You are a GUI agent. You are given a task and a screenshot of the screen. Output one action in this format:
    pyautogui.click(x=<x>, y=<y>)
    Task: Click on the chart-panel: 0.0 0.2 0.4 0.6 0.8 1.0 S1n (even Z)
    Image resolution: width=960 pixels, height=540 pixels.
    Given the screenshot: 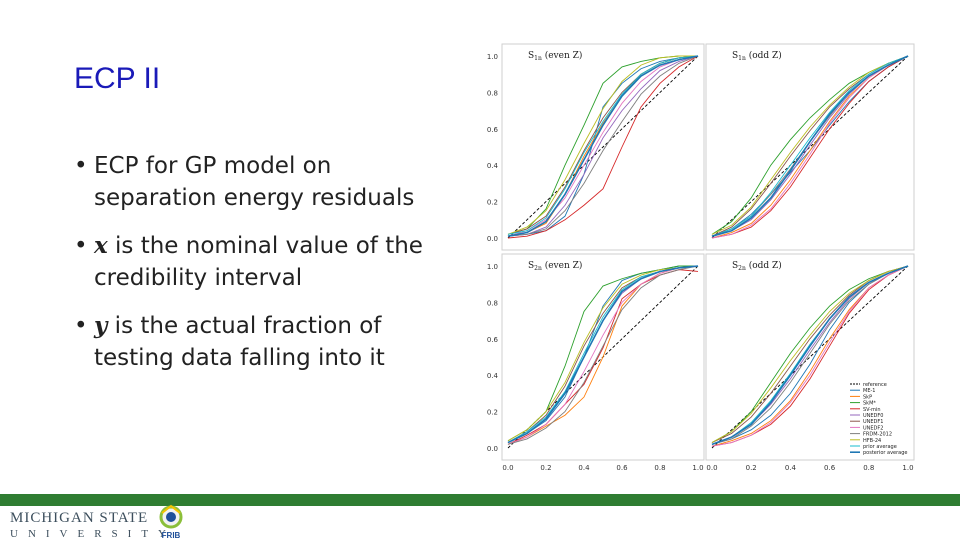 What is the action you would take?
    pyautogui.click(x=596, y=147)
    